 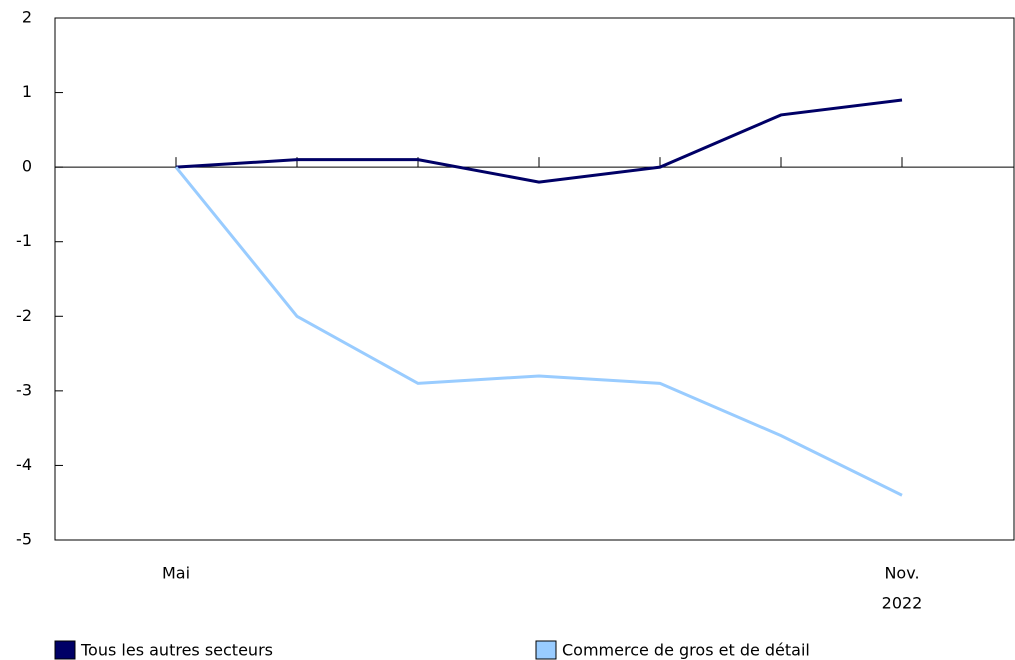 What do you see at coordinates (901, 573) in the screenshot?
I see `x-tick-label: Nov.` at bounding box center [901, 573].